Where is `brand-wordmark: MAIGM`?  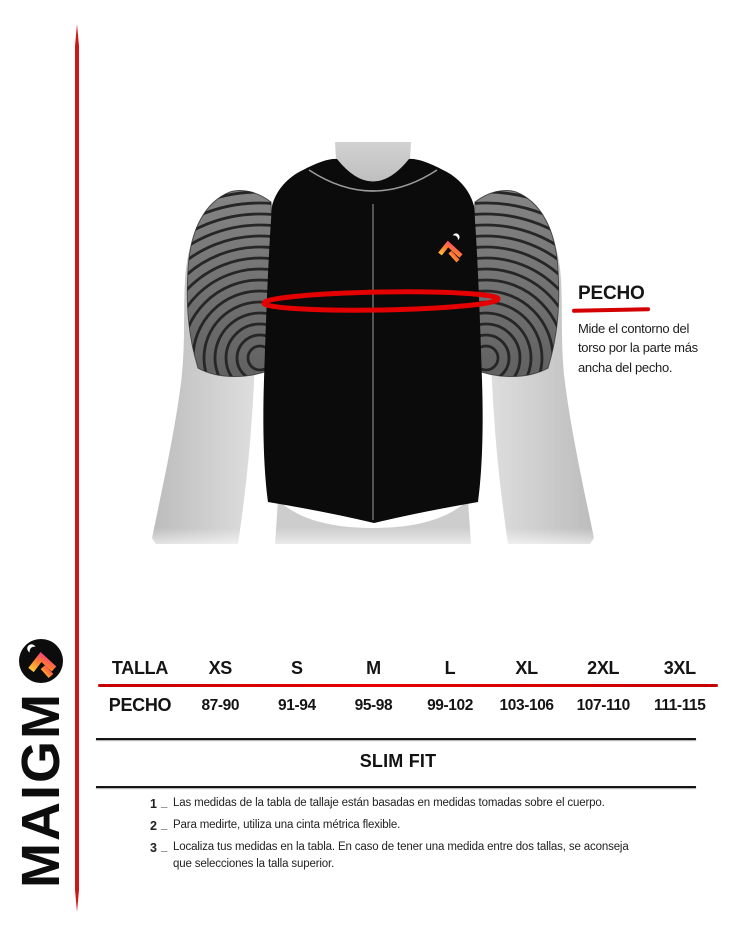
brand-wordmark: MAIGM is located at coordinates (41, 790).